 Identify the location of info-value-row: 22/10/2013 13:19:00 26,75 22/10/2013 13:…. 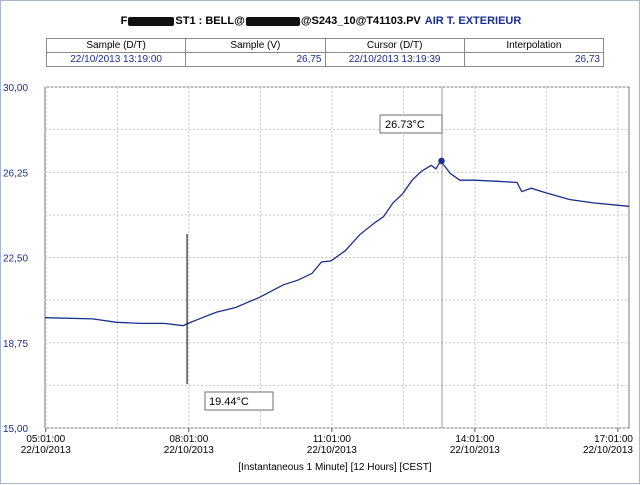
(325, 59).